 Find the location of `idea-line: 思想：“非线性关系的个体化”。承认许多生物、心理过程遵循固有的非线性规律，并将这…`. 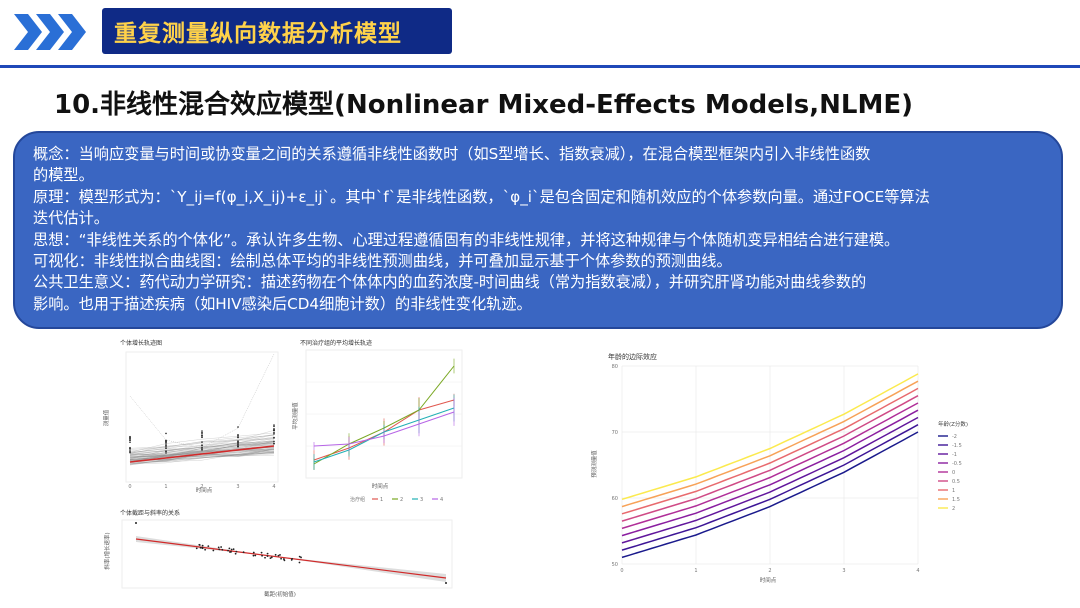

idea-line: 思想：“非线性关系的个体化”。承认许多生物、心理过程遵循固有的非线性规律，并将这… is located at coordinates (466, 239).